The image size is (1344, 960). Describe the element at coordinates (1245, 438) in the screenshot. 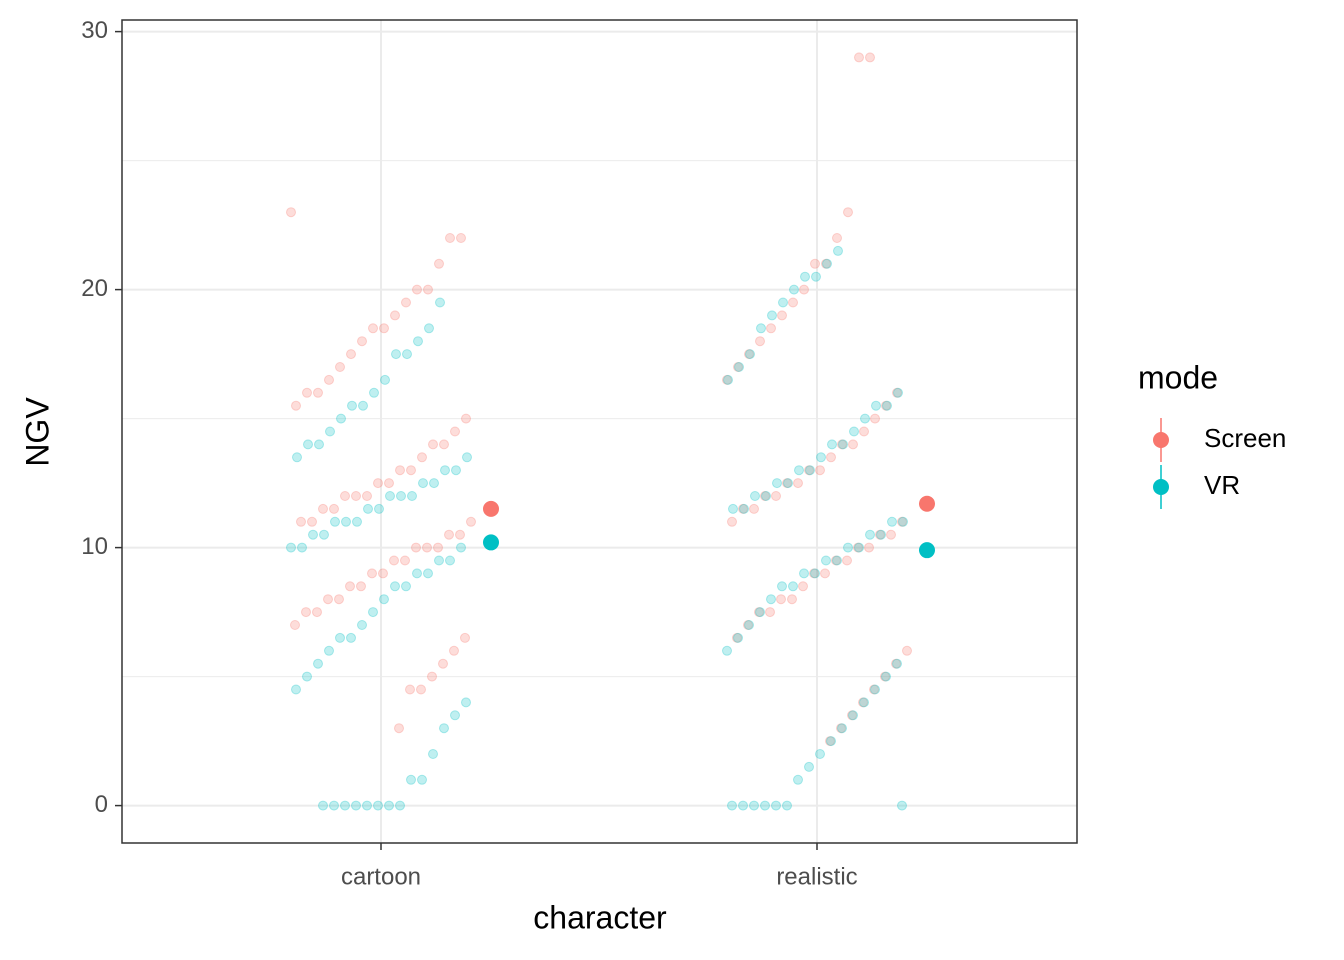

I see `legend-label: Screen` at that location.